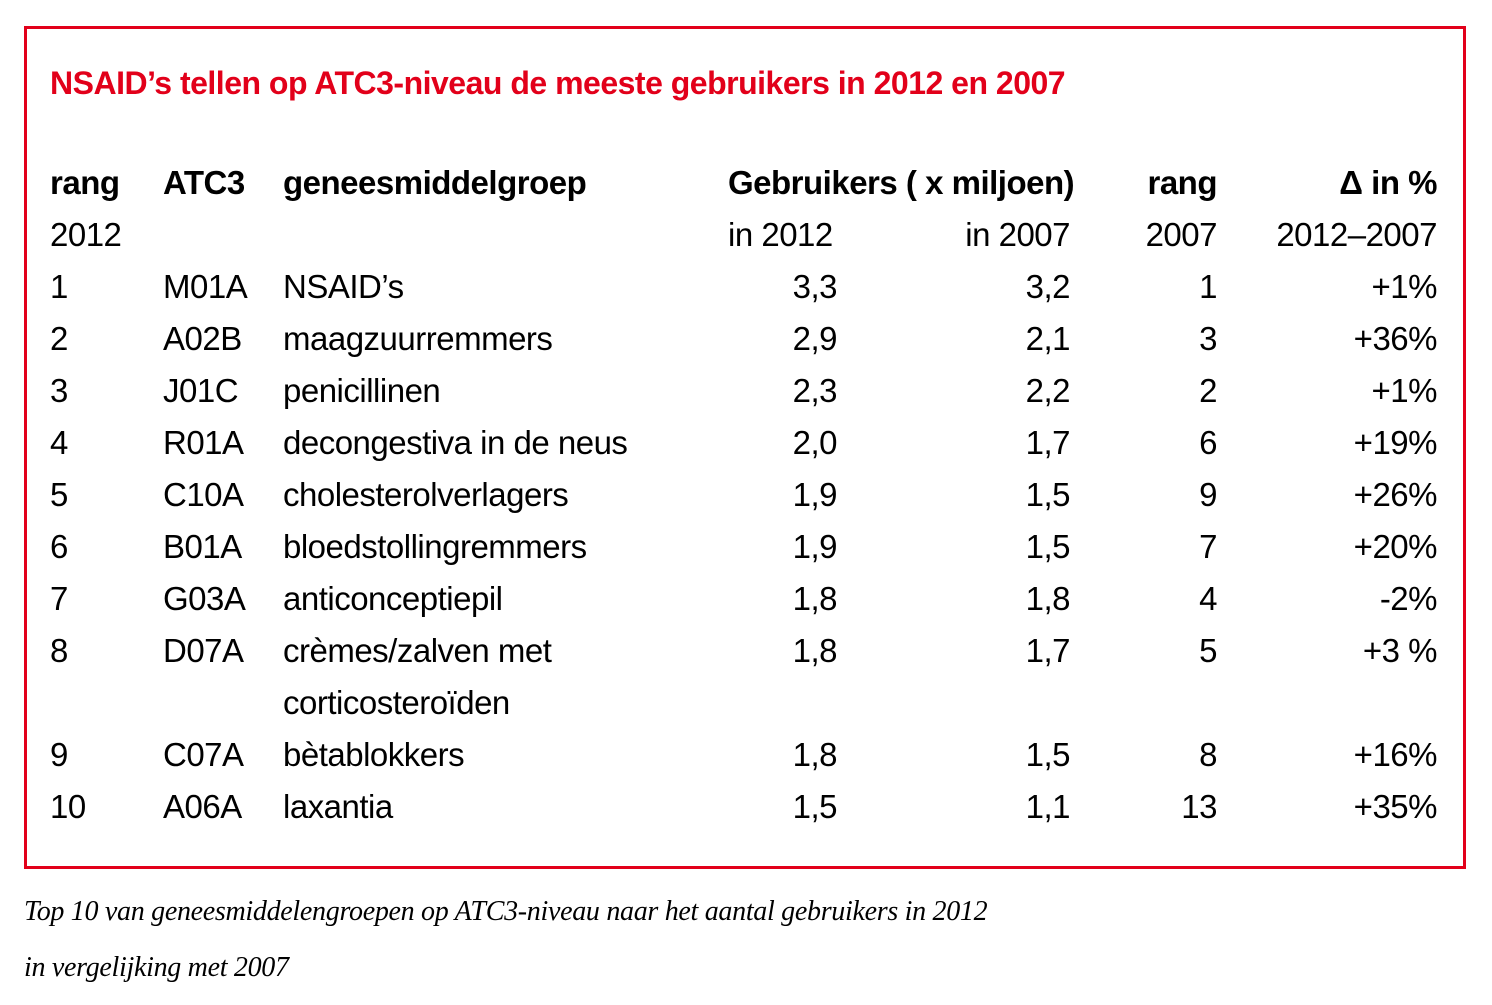 Image resolution: width=1492 pixels, height=1005 pixels. I want to click on cell-rang-2012: 9, so click(59, 754).